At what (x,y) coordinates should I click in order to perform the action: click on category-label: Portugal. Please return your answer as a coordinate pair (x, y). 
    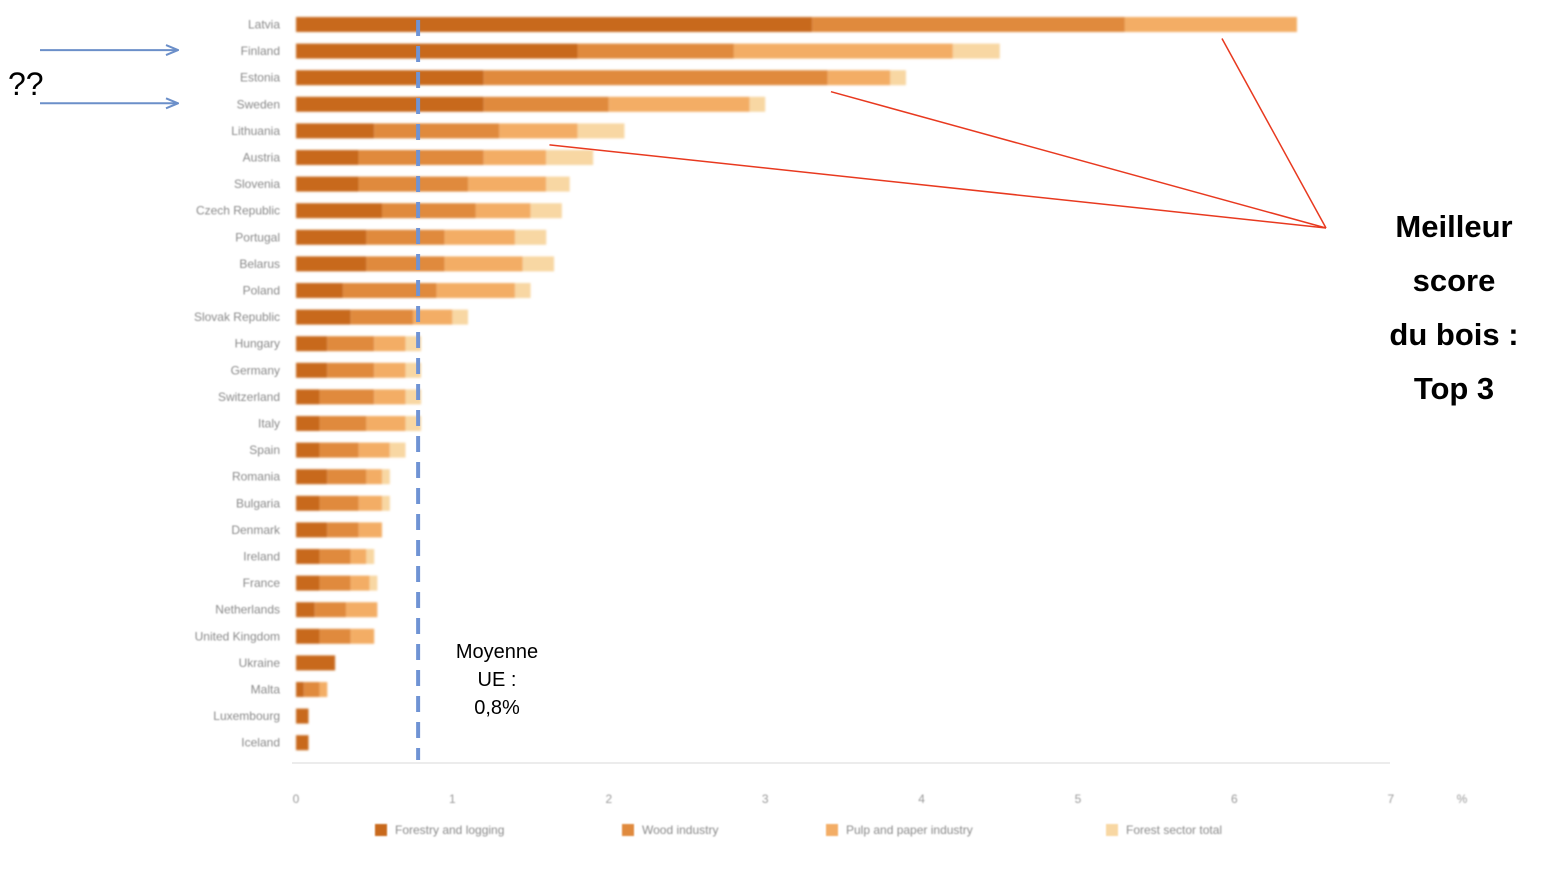
    Looking at the image, I should click on (257, 237).